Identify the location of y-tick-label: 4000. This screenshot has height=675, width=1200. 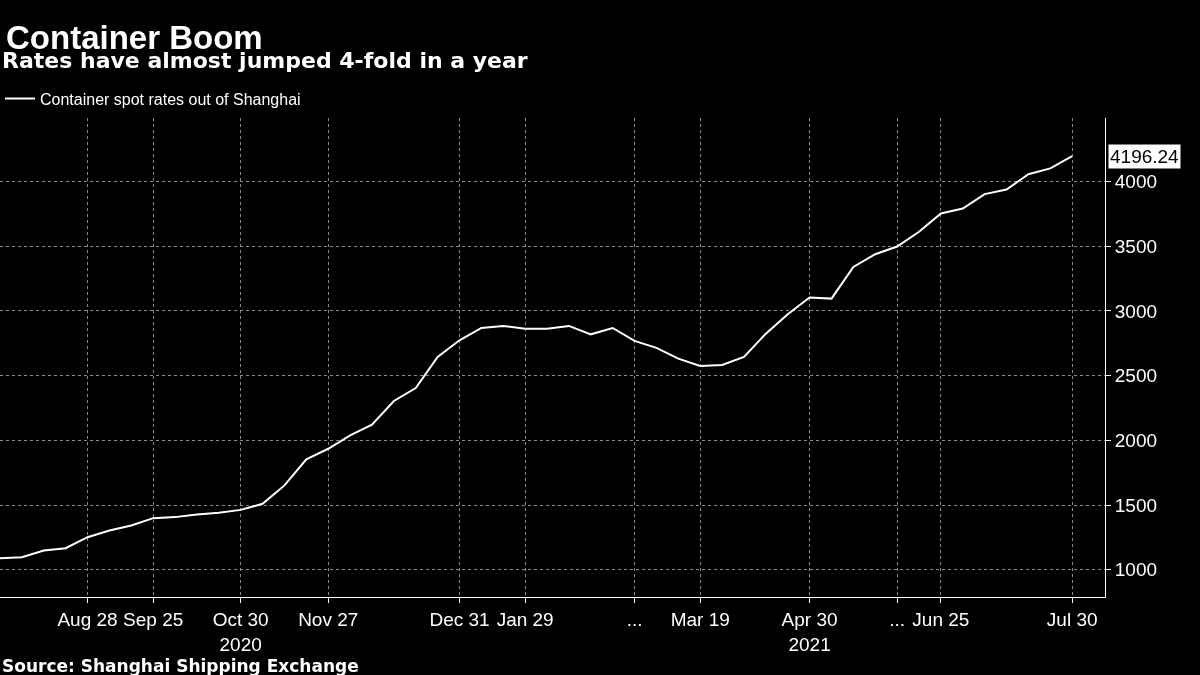
(1136, 182).